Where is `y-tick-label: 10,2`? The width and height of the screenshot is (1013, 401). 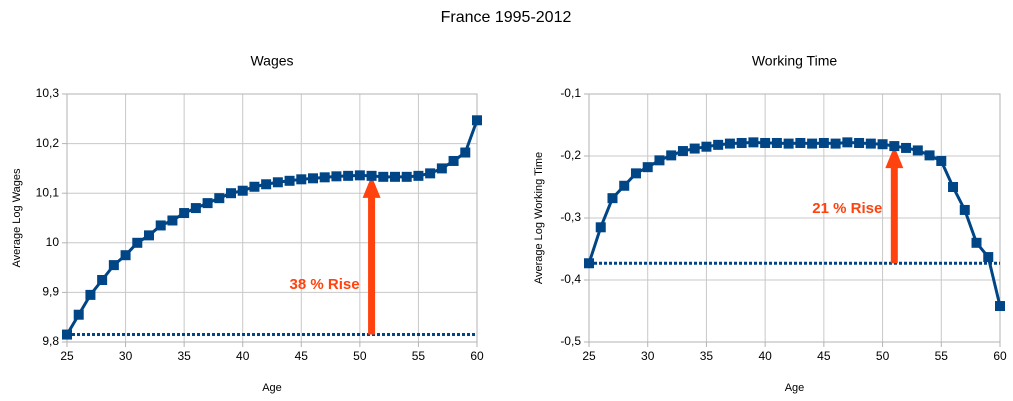 y-tick-label: 10,2 is located at coordinates (48, 143).